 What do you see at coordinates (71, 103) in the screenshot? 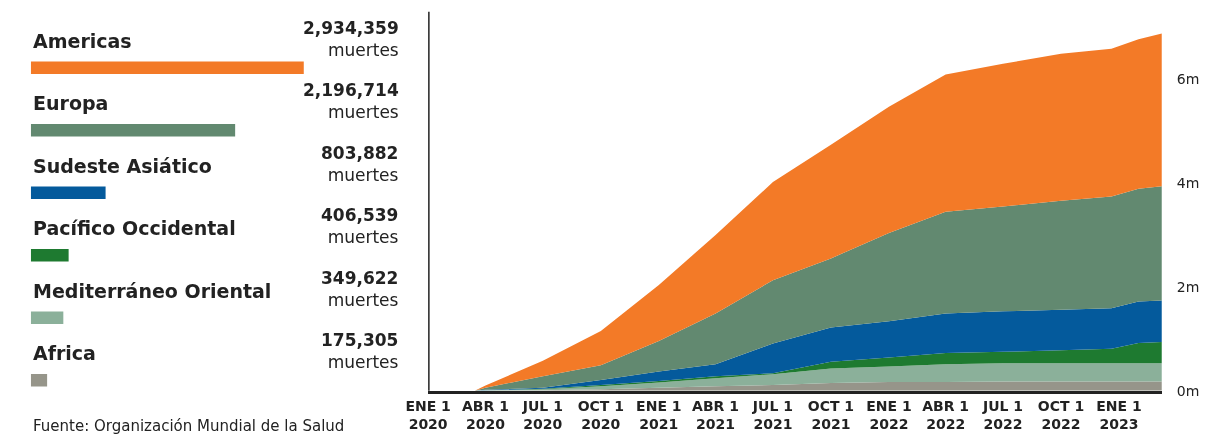
I see `category-label: Europa` at bounding box center [71, 103].